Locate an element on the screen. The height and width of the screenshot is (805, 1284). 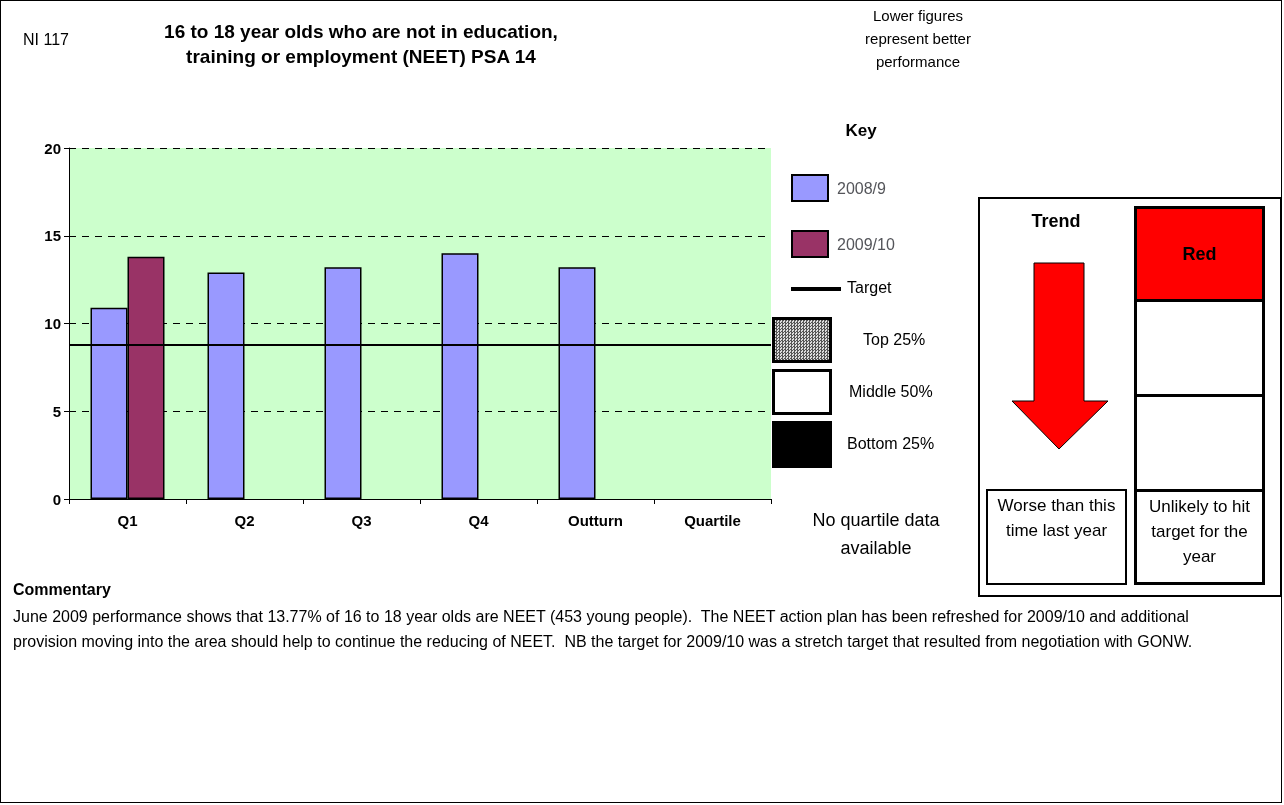
text: NI 117 is located at coordinates (46, 40).